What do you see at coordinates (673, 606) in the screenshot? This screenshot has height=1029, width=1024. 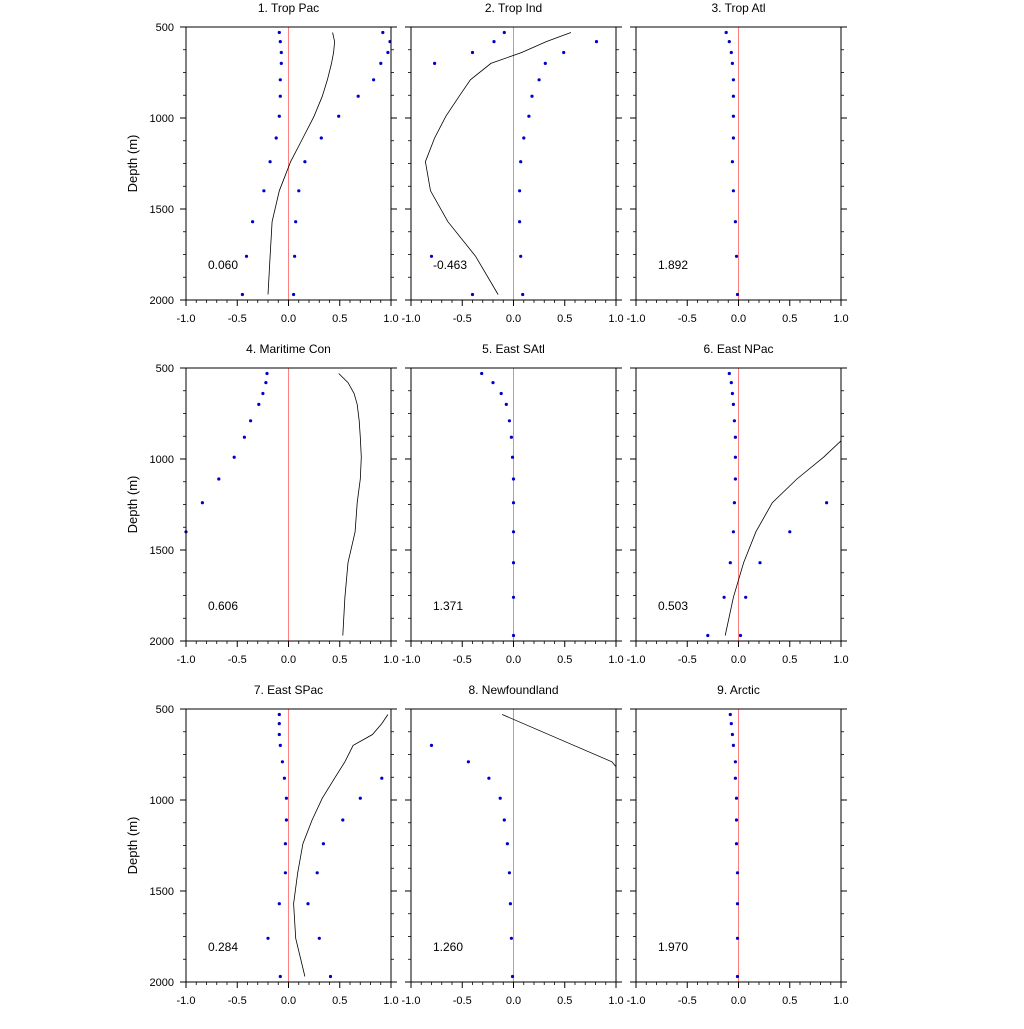 I see `panel-value: 0.503` at bounding box center [673, 606].